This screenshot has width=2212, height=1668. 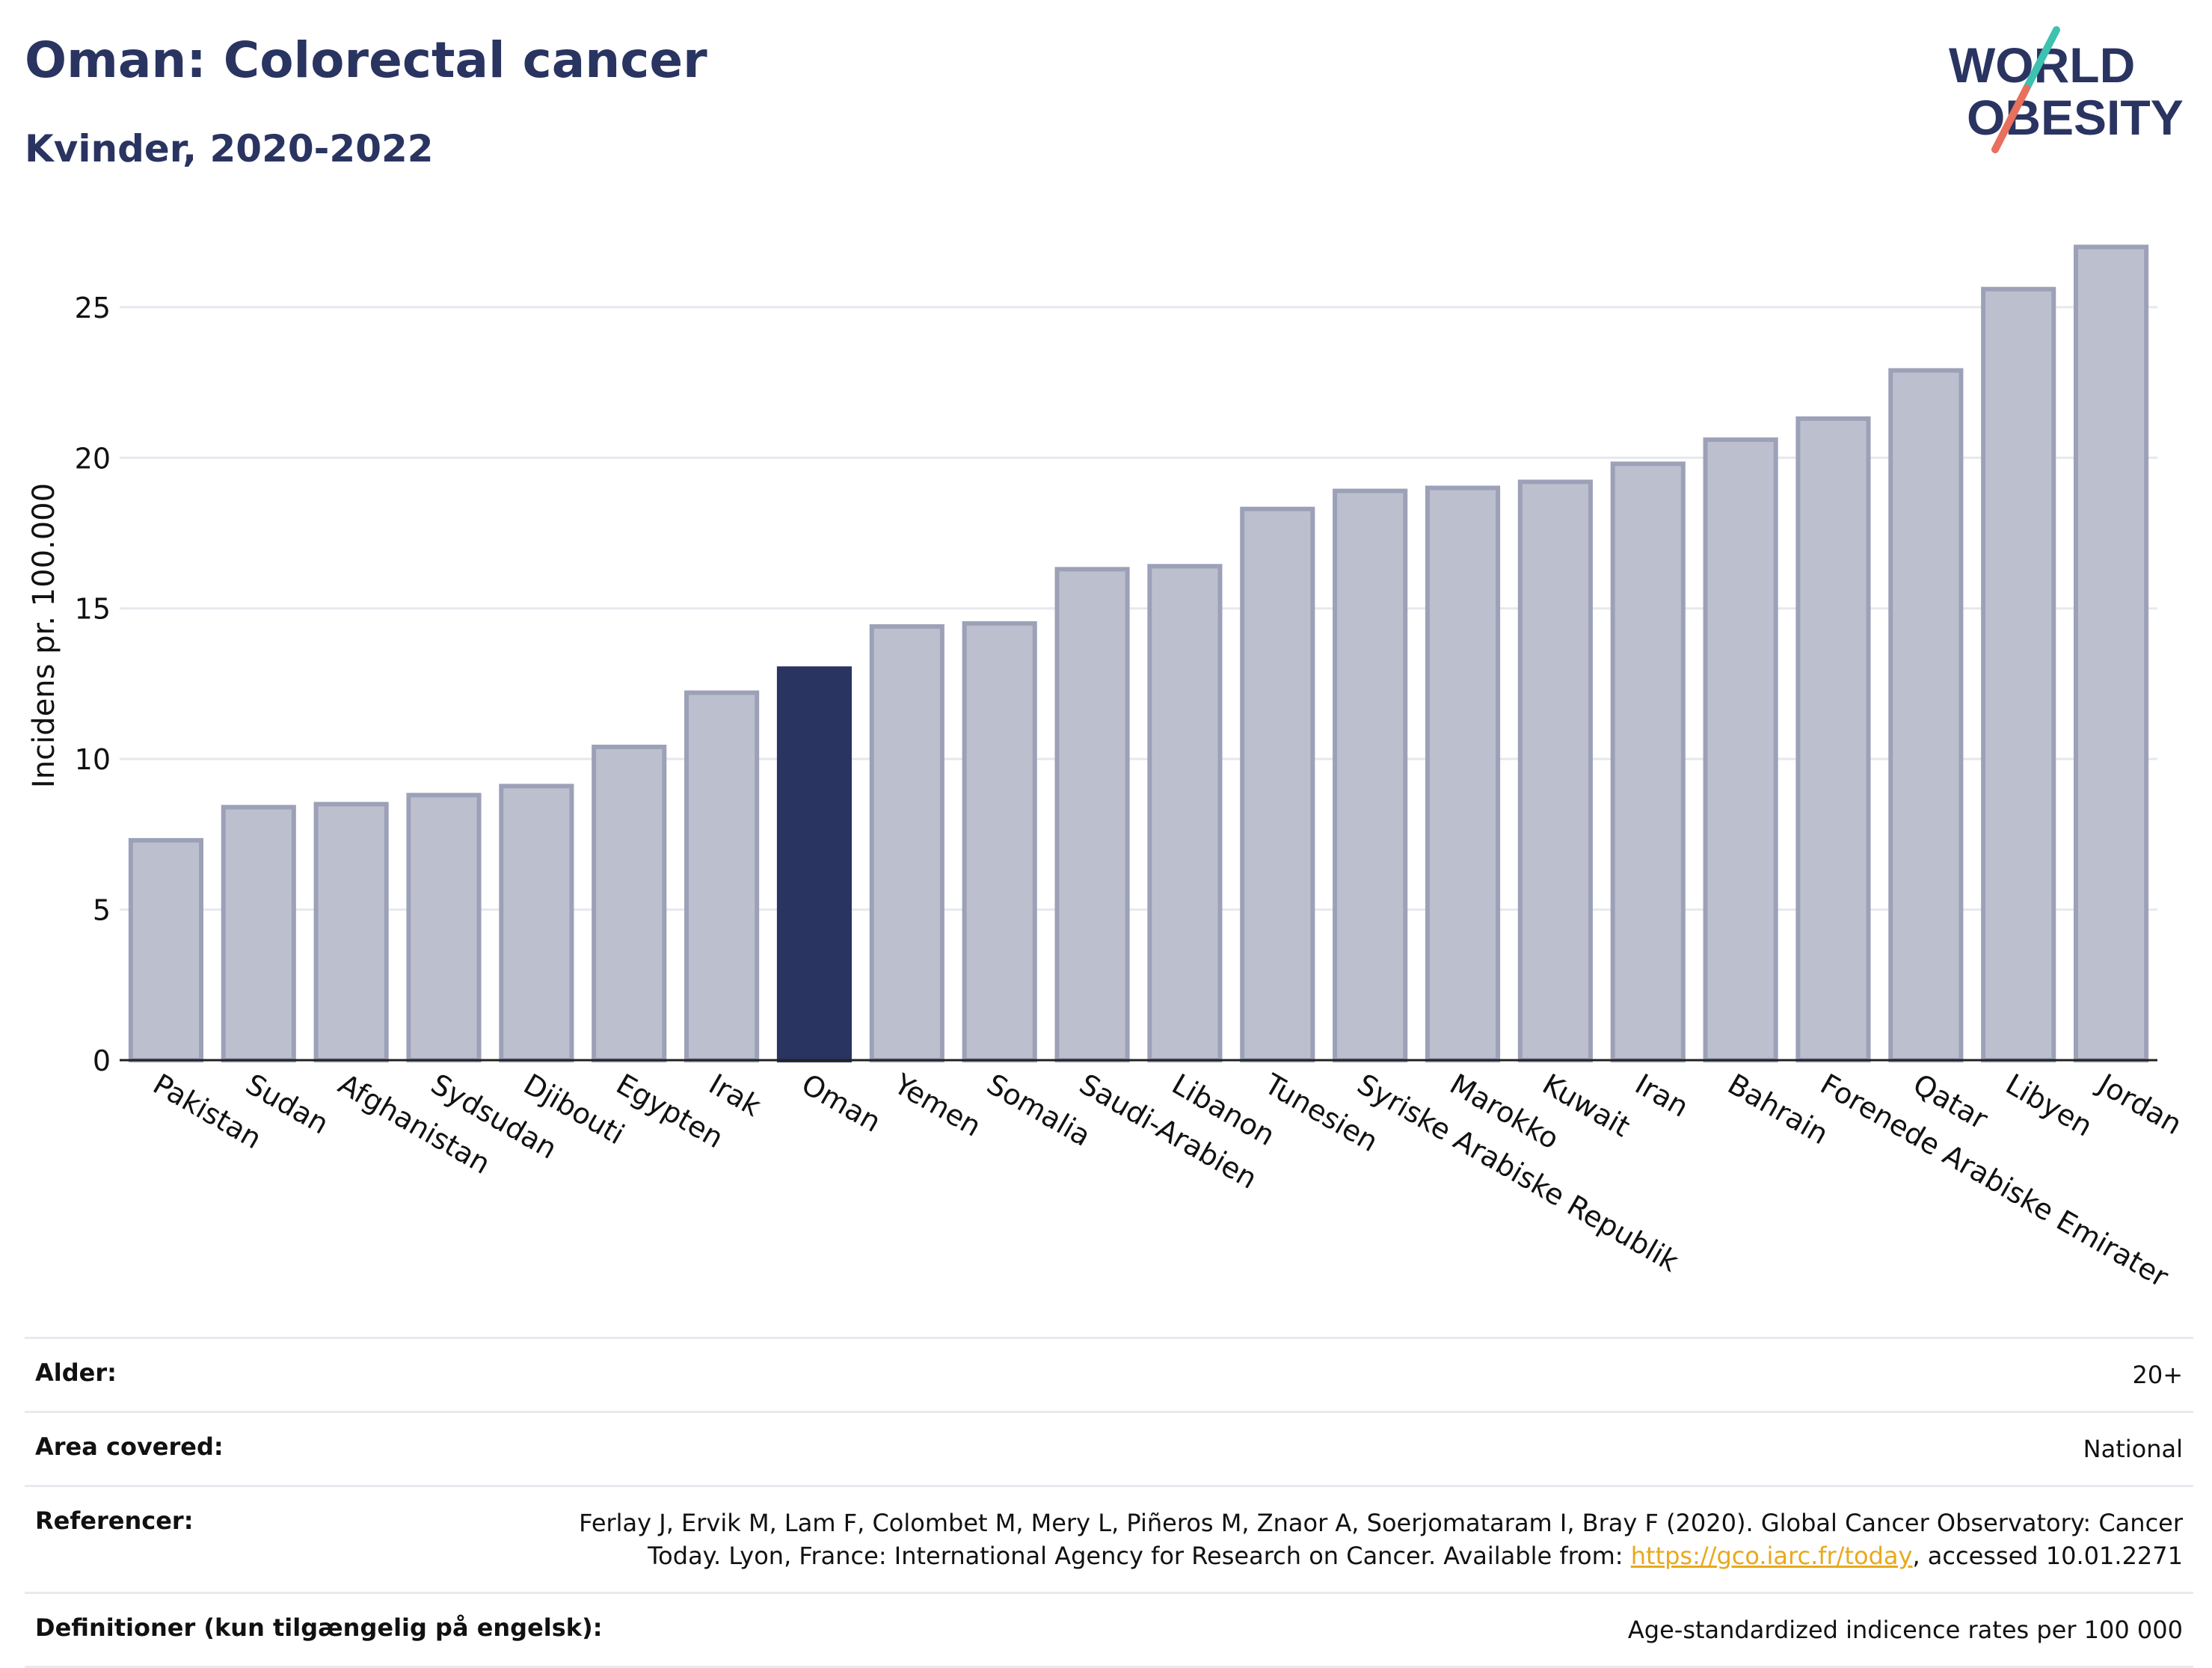 I want to click on bar-oman, so click(x=814, y=864).